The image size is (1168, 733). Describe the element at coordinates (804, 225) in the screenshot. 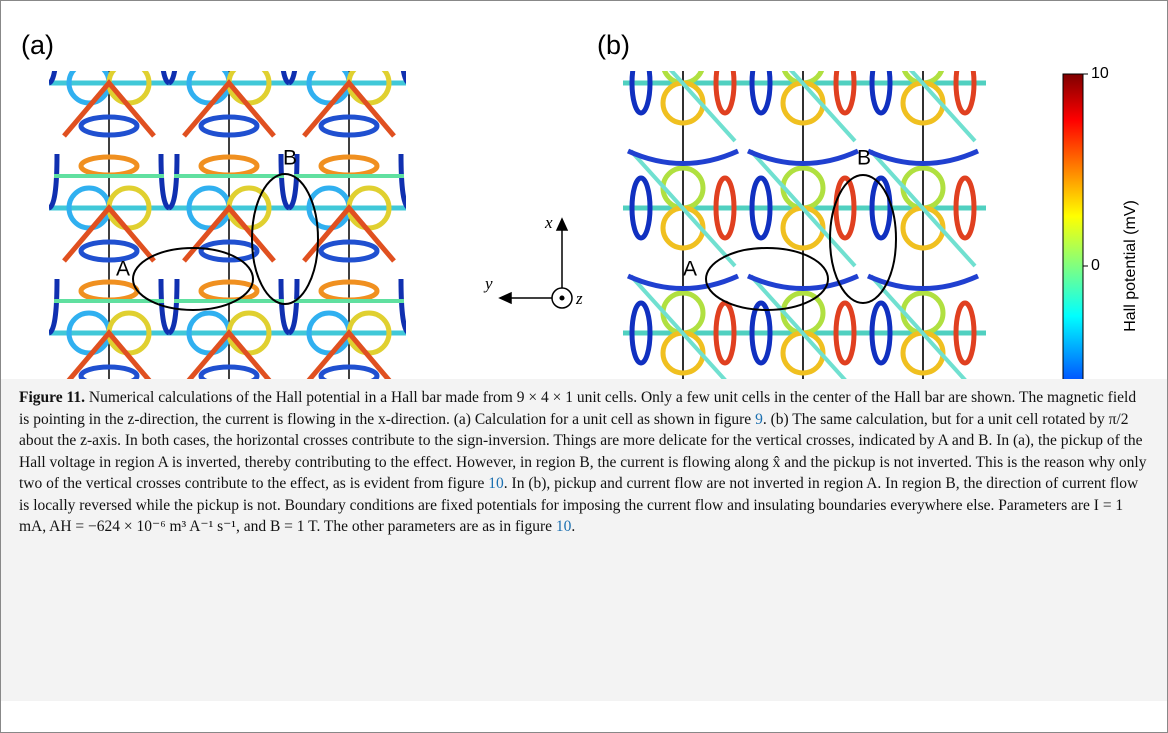

I see `panel-b-image` at that location.